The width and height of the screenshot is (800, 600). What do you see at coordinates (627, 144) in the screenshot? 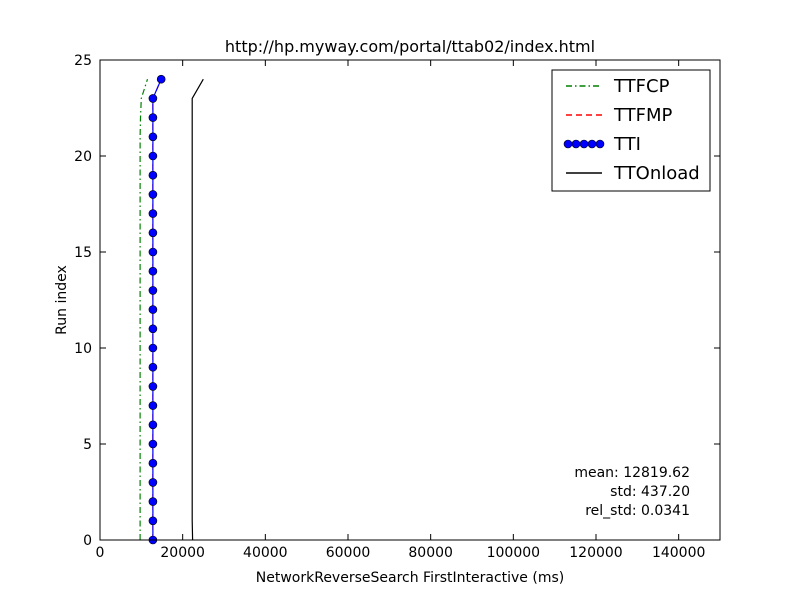
I see `legend-label-tti: TTI` at bounding box center [627, 144].